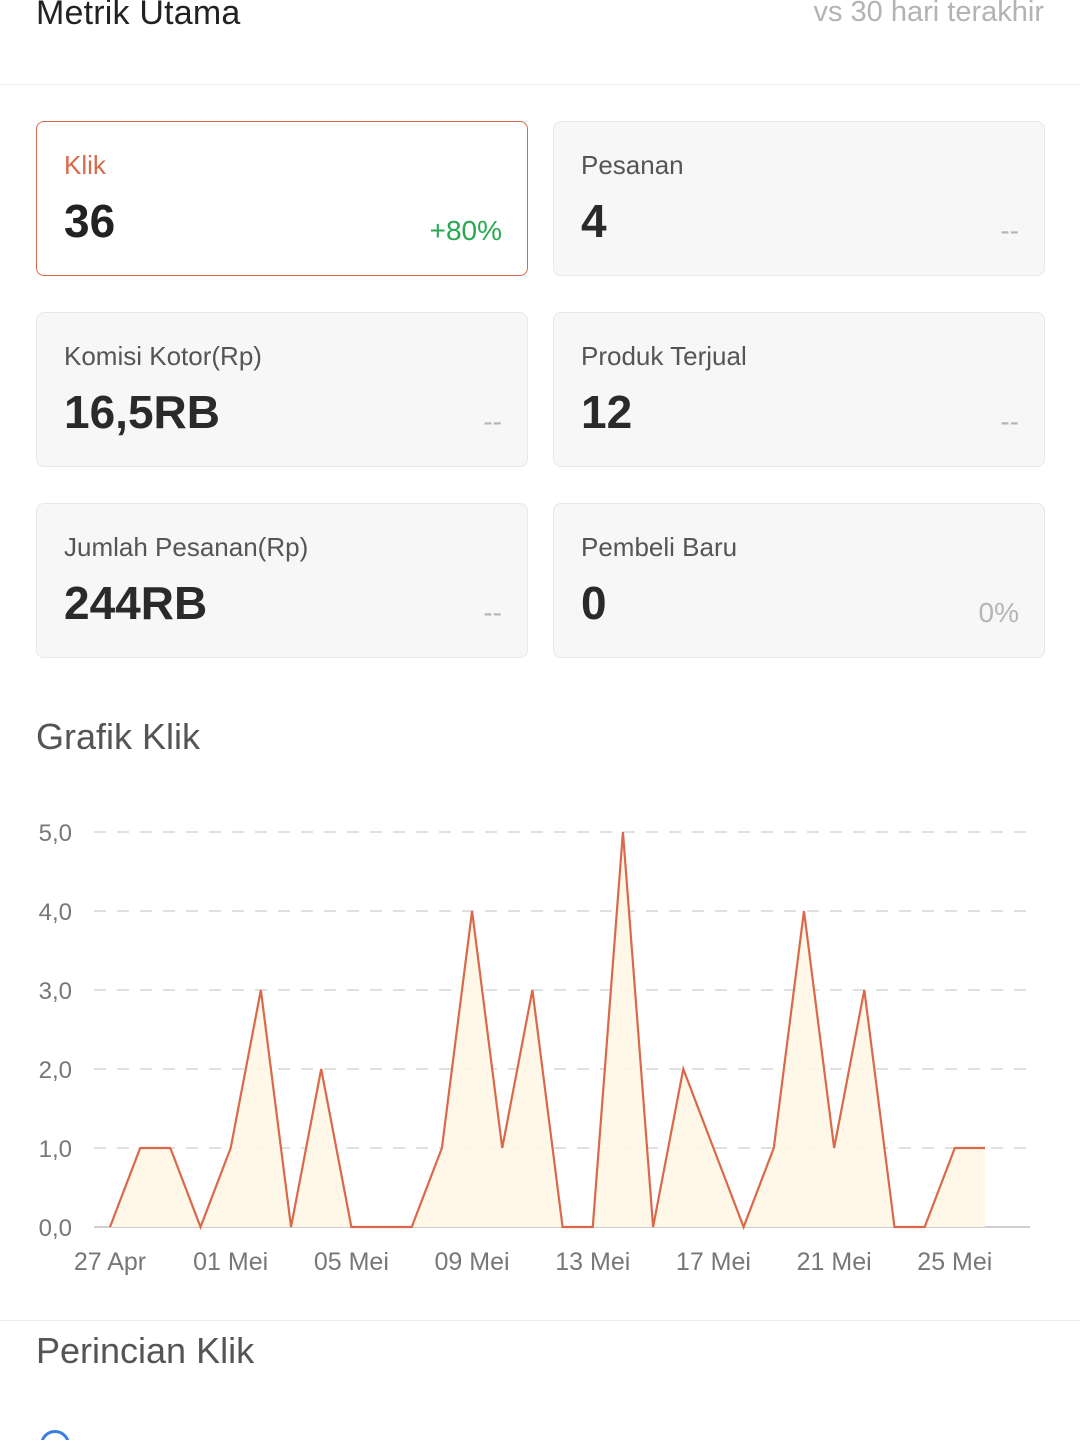 The height and width of the screenshot is (1440, 1080). What do you see at coordinates (659, 547) in the screenshot?
I see `metric-label: Pembeli Baru` at bounding box center [659, 547].